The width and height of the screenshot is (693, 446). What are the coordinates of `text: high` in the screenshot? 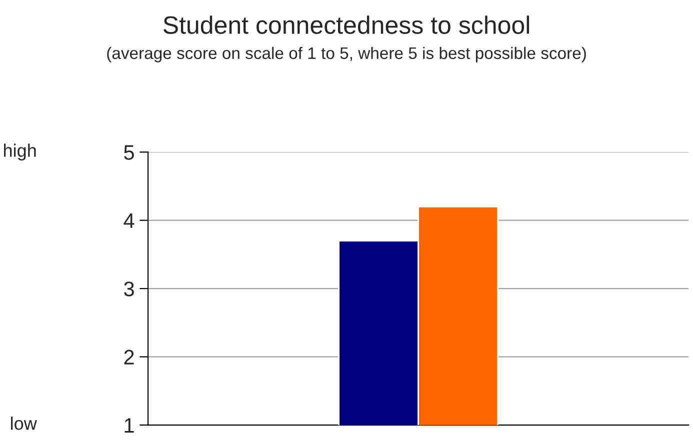 It's located at (20, 152).